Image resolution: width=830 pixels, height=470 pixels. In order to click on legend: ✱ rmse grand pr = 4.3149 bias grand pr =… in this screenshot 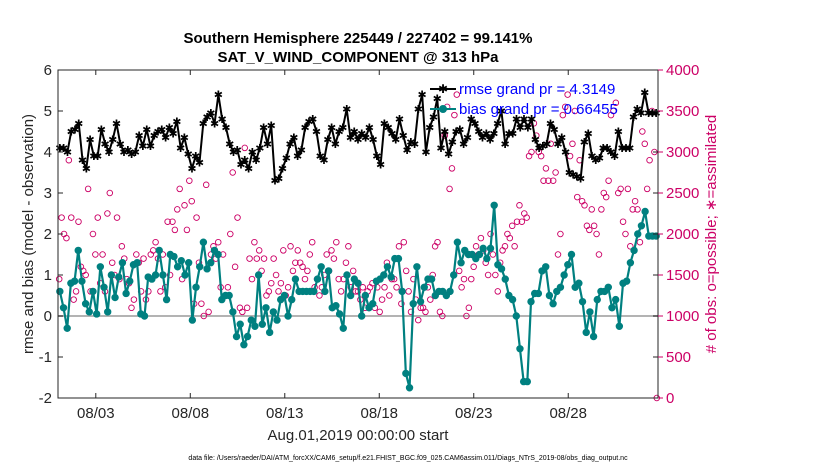, I will do `click(524, 99)`.